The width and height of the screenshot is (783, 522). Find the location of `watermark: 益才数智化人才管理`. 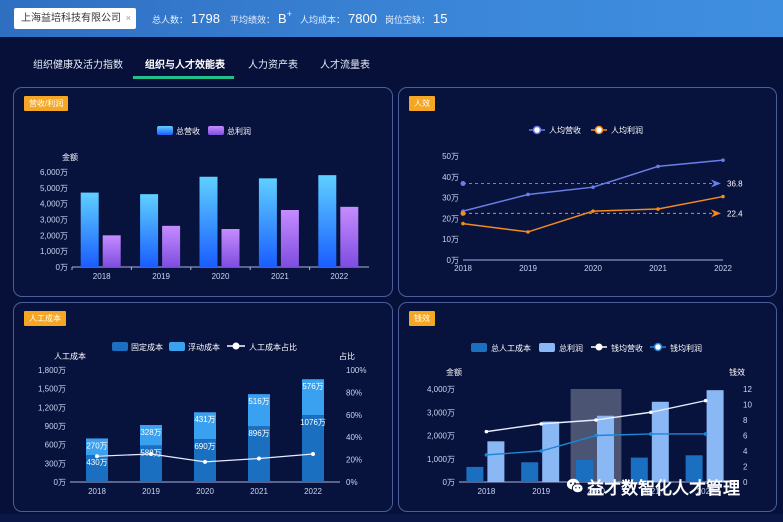

watermark: 益才数智化人才管理 is located at coordinates (653, 486).